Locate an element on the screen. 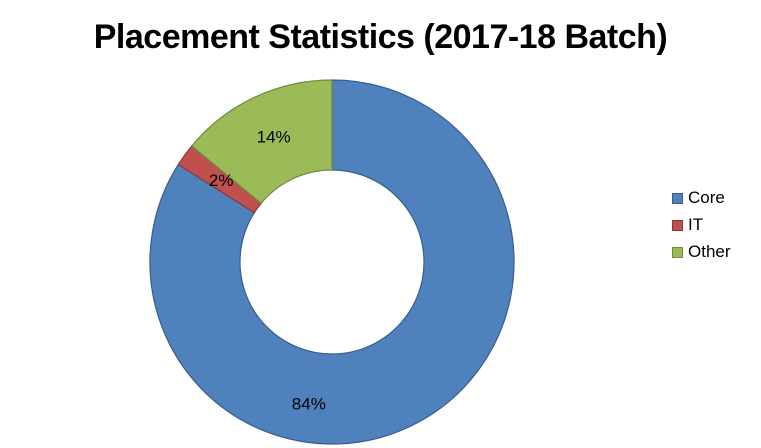 This screenshot has width=761, height=448. chart-title: Placement Statistics (2017-18 Batch) is located at coordinates (380, 37).